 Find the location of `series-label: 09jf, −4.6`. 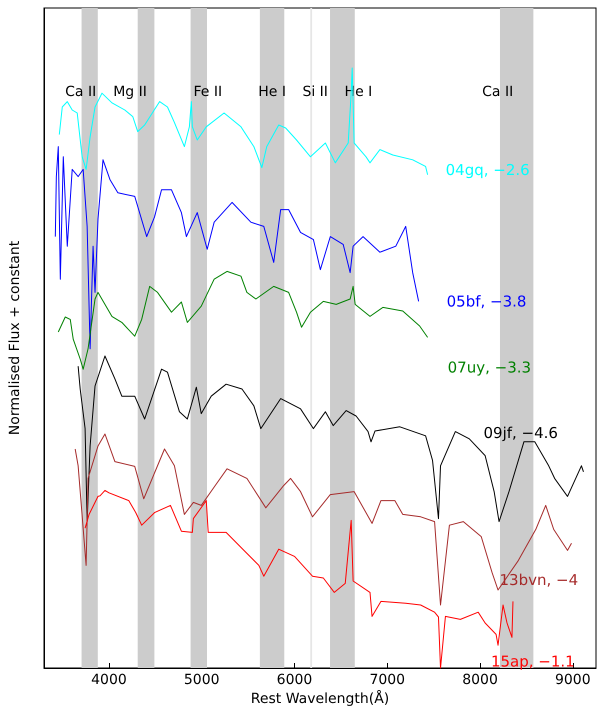

series-label: 09jf, −4.6 is located at coordinates (520, 433).